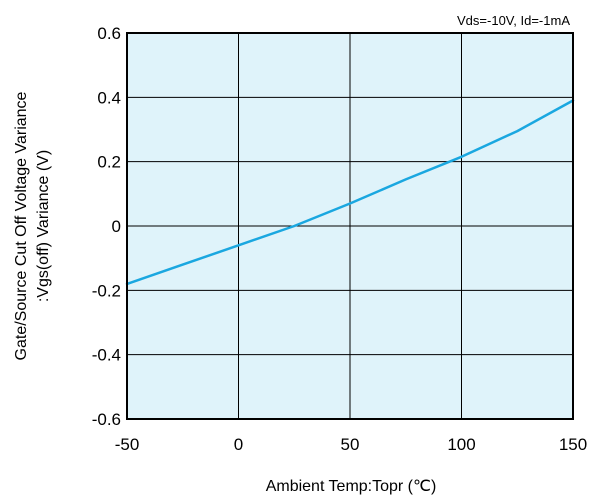 The image size is (603, 501). What do you see at coordinates (573, 444) in the screenshot?
I see `x-tick-label: 150` at bounding box center [573, 444].